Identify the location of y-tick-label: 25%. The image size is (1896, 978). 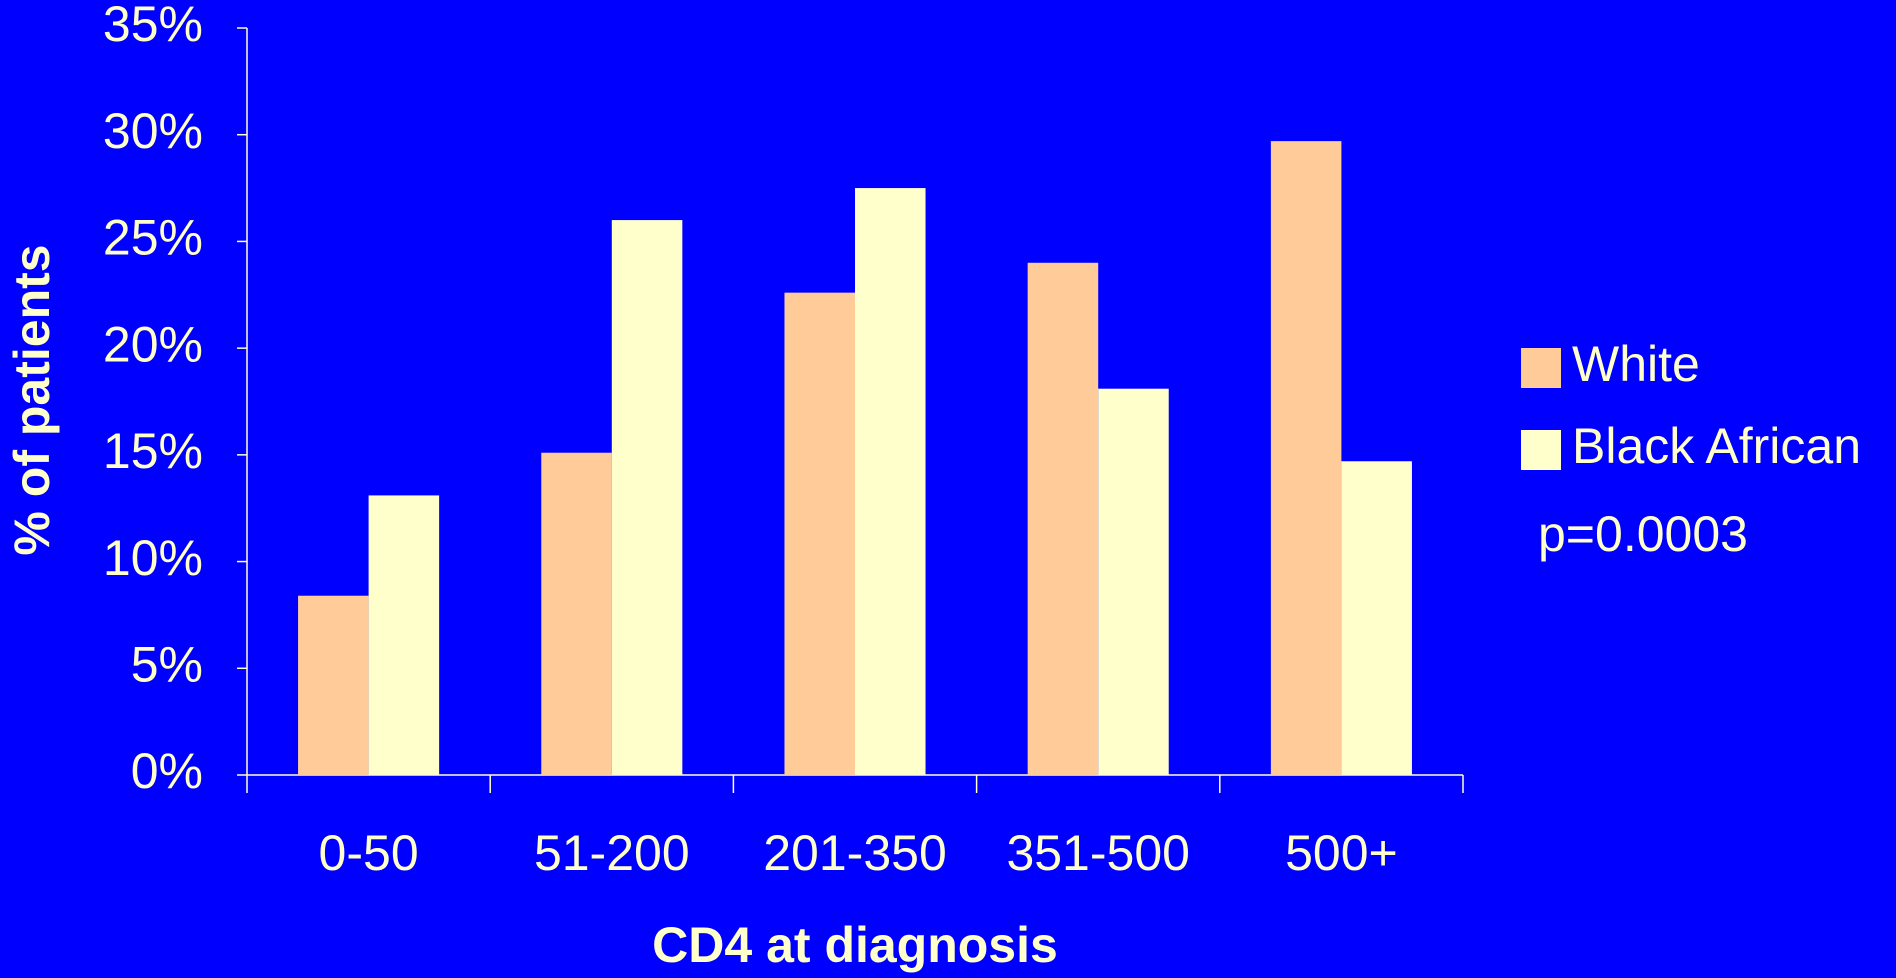
(153, 238).